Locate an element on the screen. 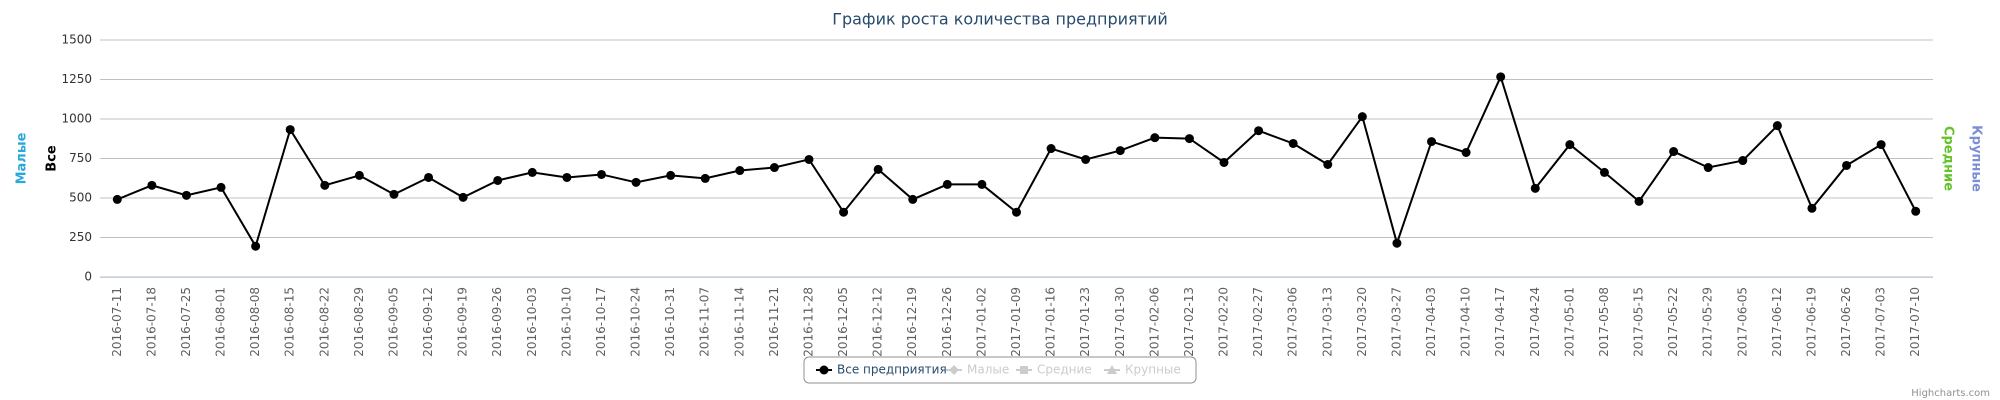  x-tick-label: 2016-08-29 is located at coordinates (359, 322).